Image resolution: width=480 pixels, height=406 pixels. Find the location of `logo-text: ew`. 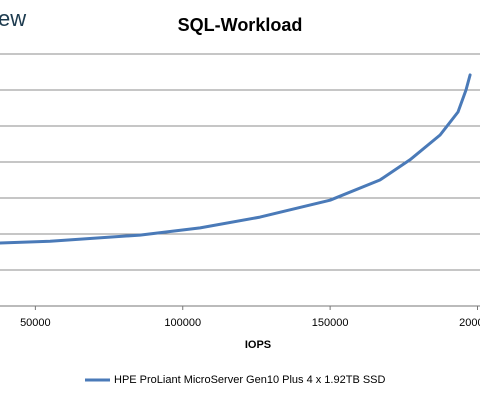

logo-text: ew is located at coordinates (13, 18).